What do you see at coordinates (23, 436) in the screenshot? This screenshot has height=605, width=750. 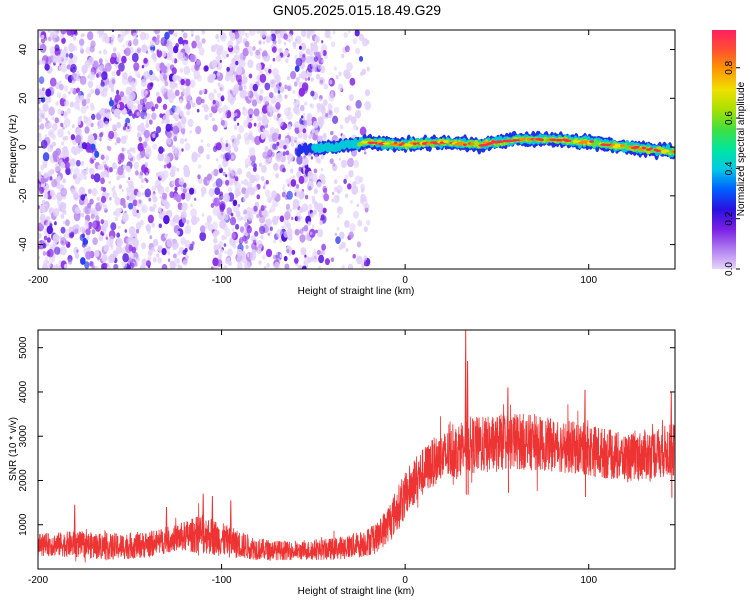 I see `snr-y-tick-label: 3000` at bounding box center [23, 436].